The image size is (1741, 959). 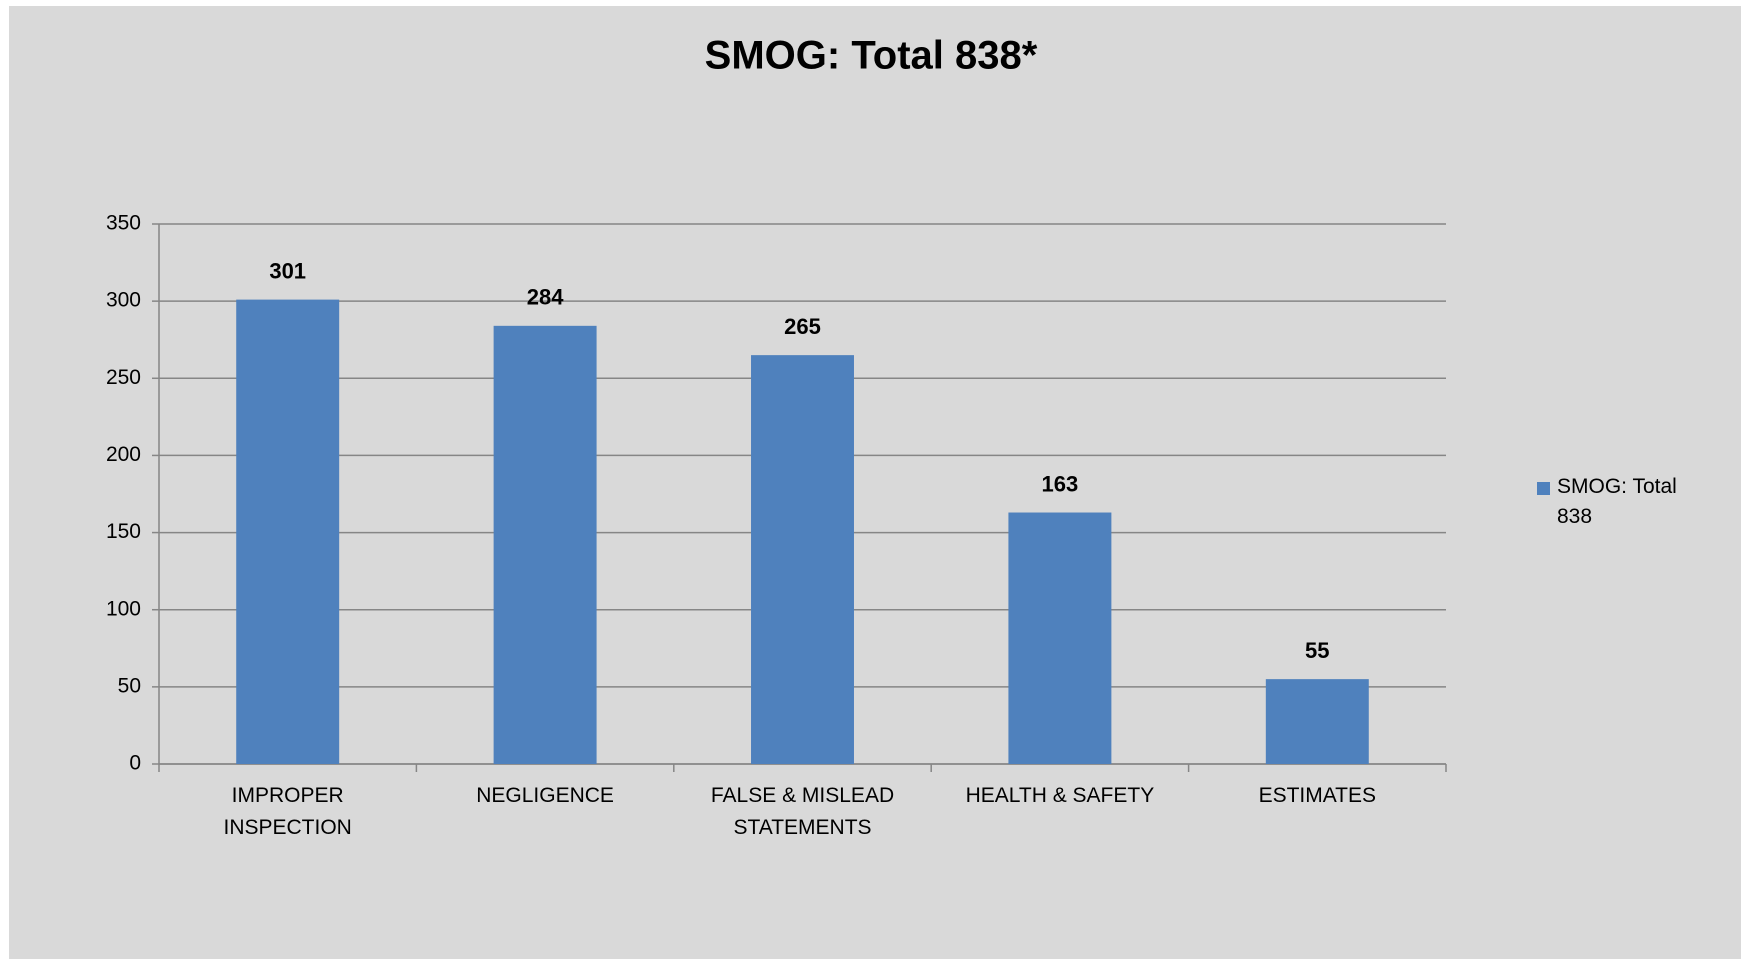 What do you see at coordinates (1060, 483) in the screenshot?
I see `data-label: 163` at bounding box center [1060, 483].